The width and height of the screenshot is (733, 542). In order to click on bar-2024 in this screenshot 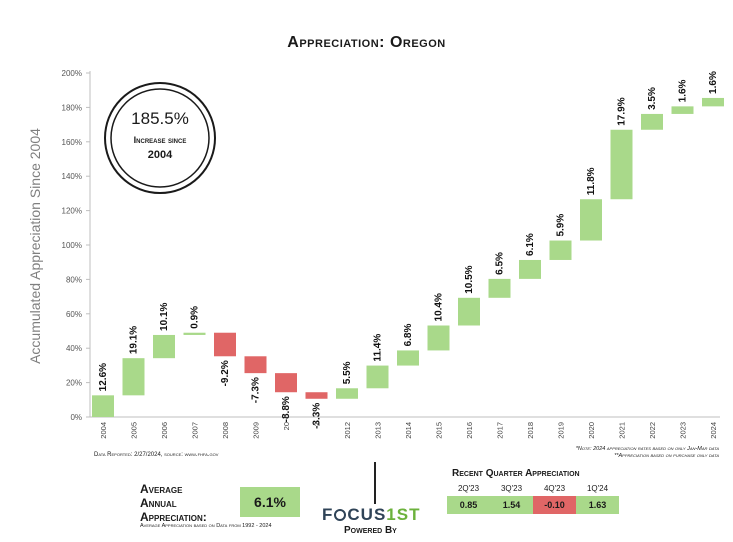, I will do `click(713, 102)`.